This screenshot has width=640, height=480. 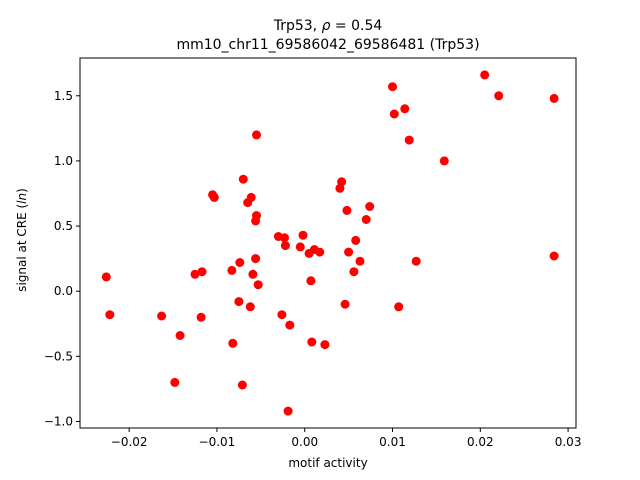 What do you see at coordinates (346, 438) in the screenshot?
I see `x-axis-ticks: −0.02 −0.01 0.00 0.01 0.02 0.03` at bounding box center [346, 438].